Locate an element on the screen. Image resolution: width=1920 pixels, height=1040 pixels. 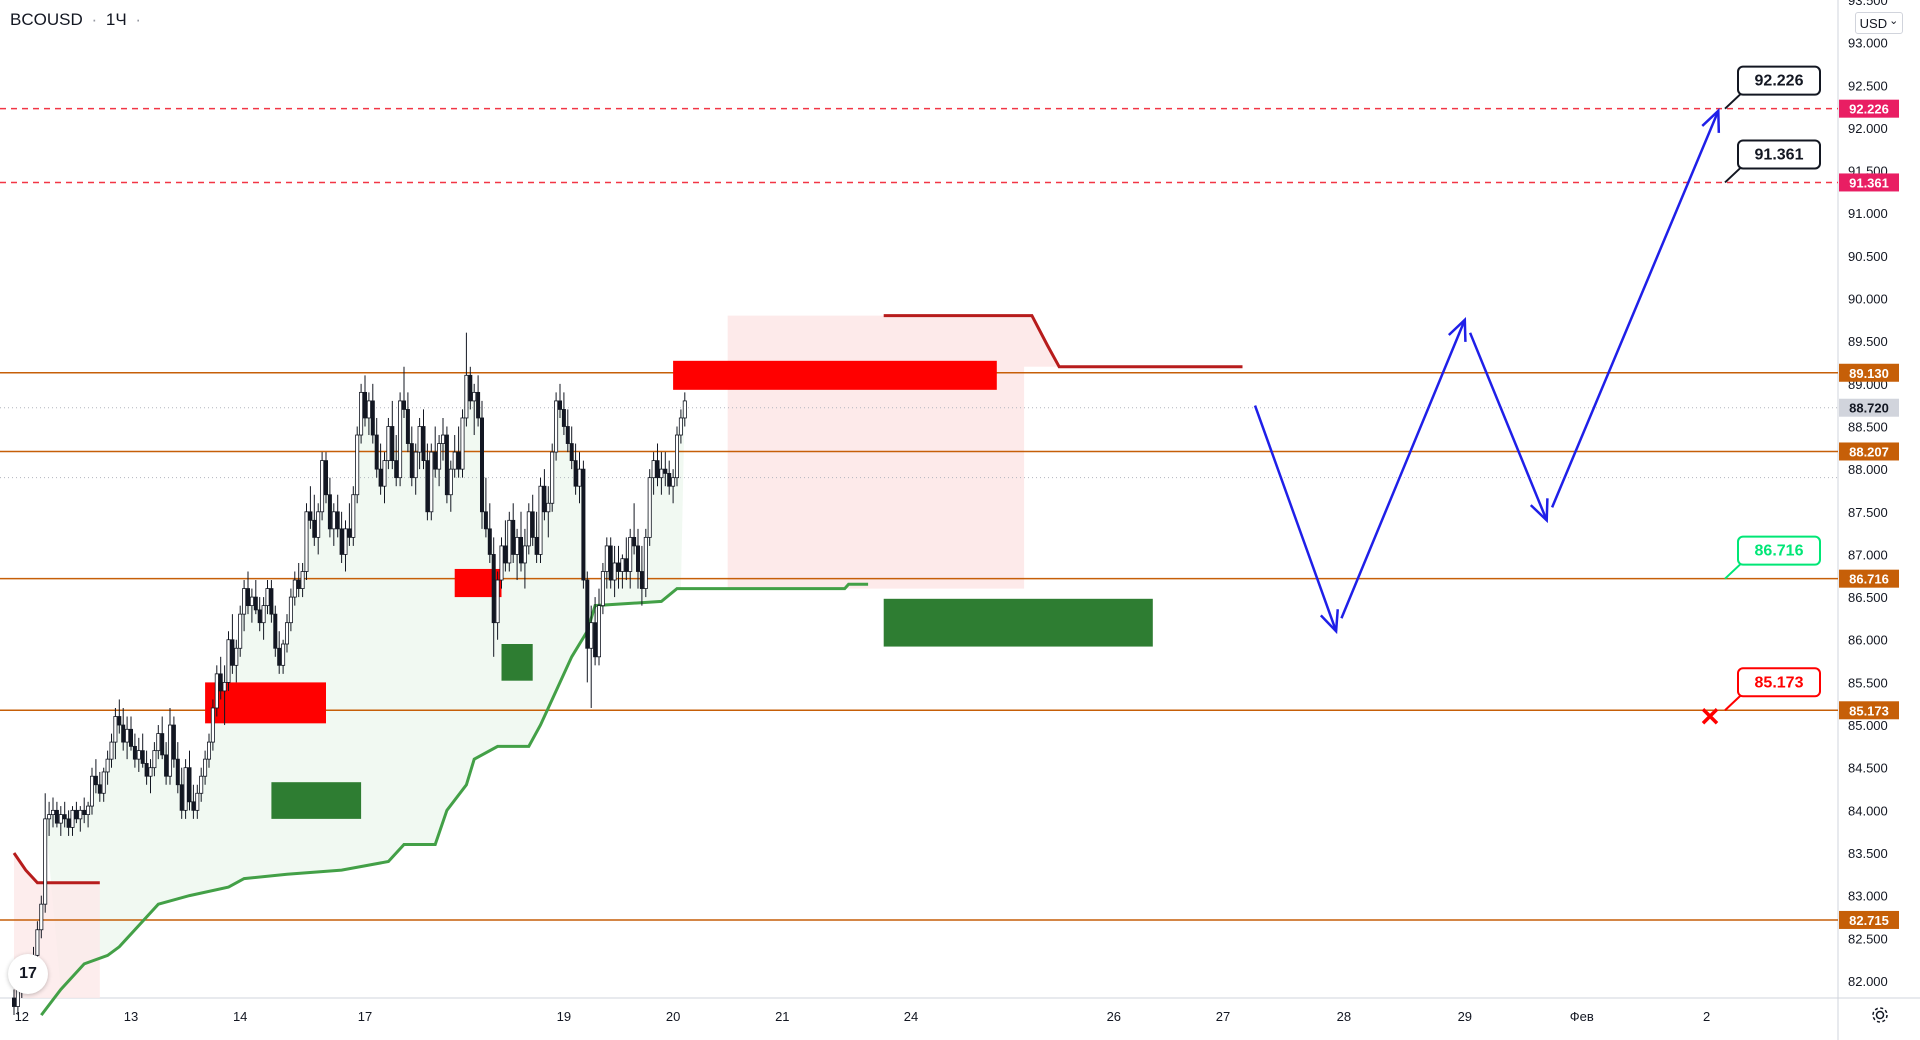
x-tick-label-0: 12 is located at coordinates (22, 1016).